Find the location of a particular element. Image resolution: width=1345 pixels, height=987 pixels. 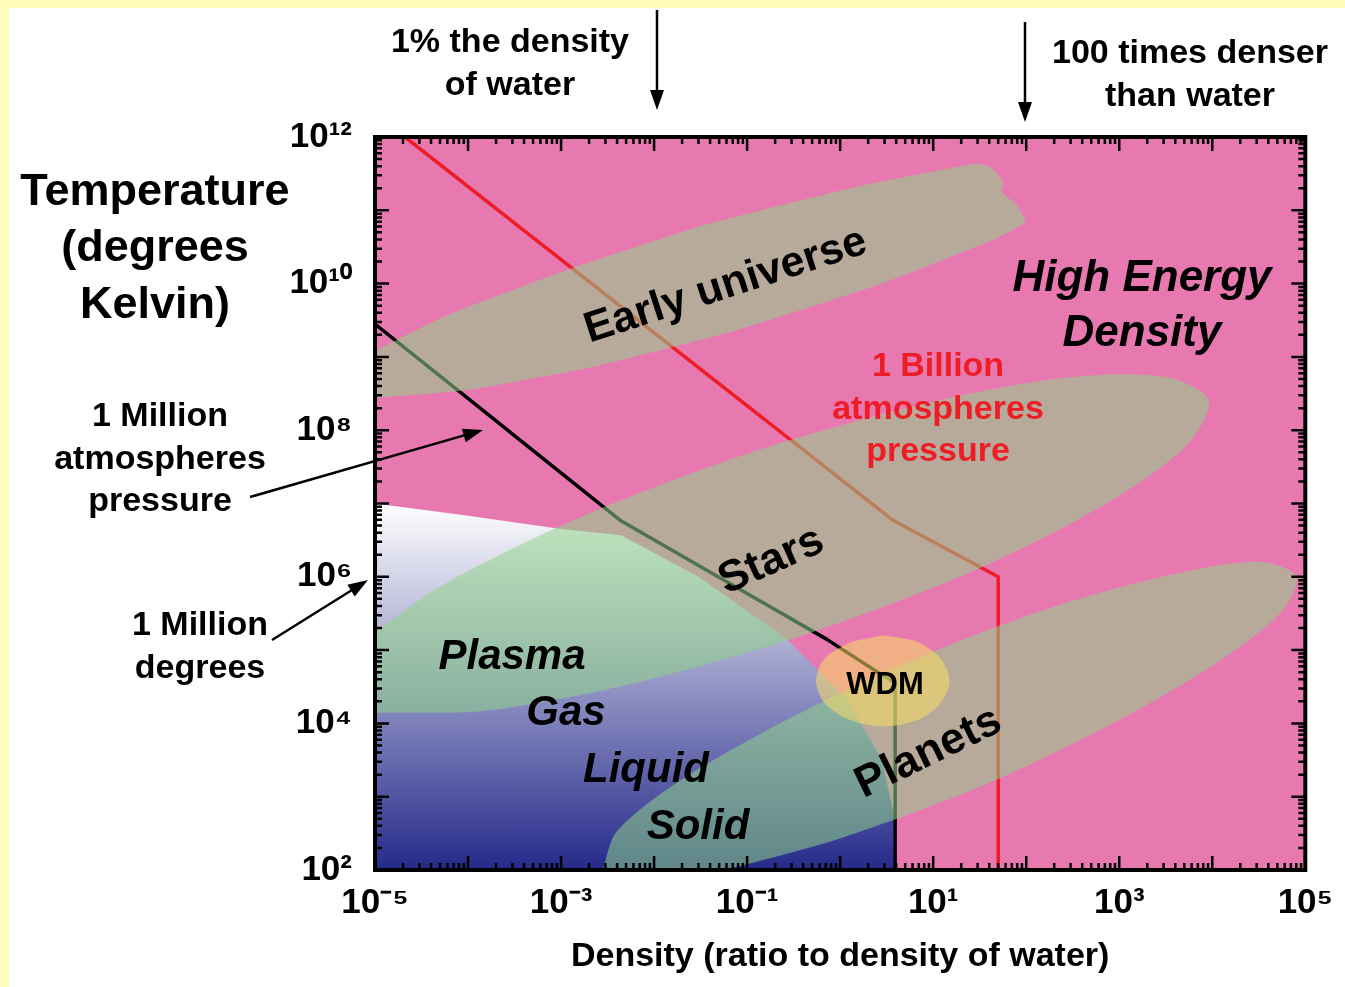

annotation: Gas is located at coordinates (566, 710).